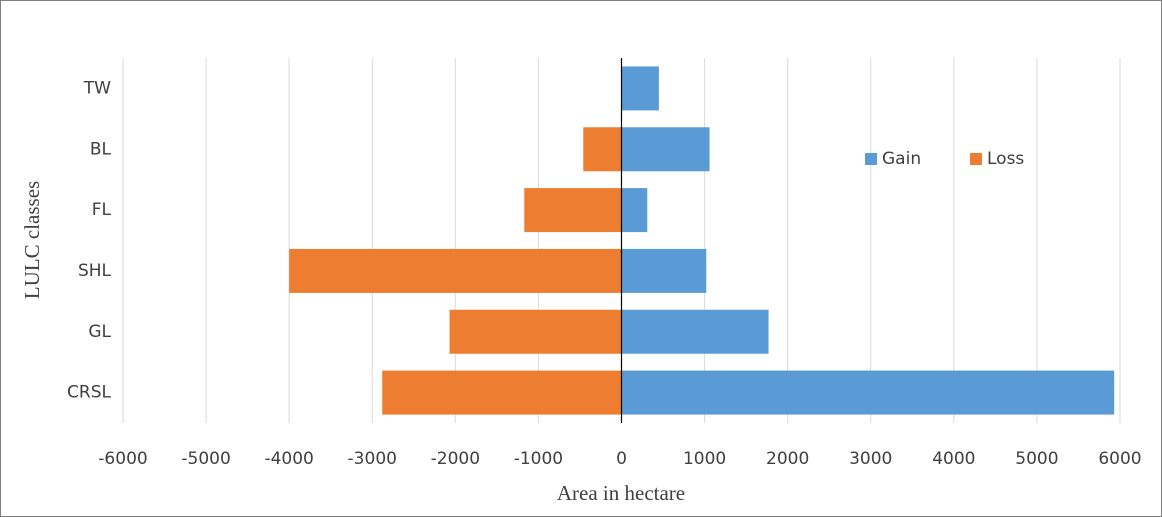 Image resolution: width=1162 pixels, height=517 pixels. I want to click on x-tick-label: 4000, so click(953, 459).